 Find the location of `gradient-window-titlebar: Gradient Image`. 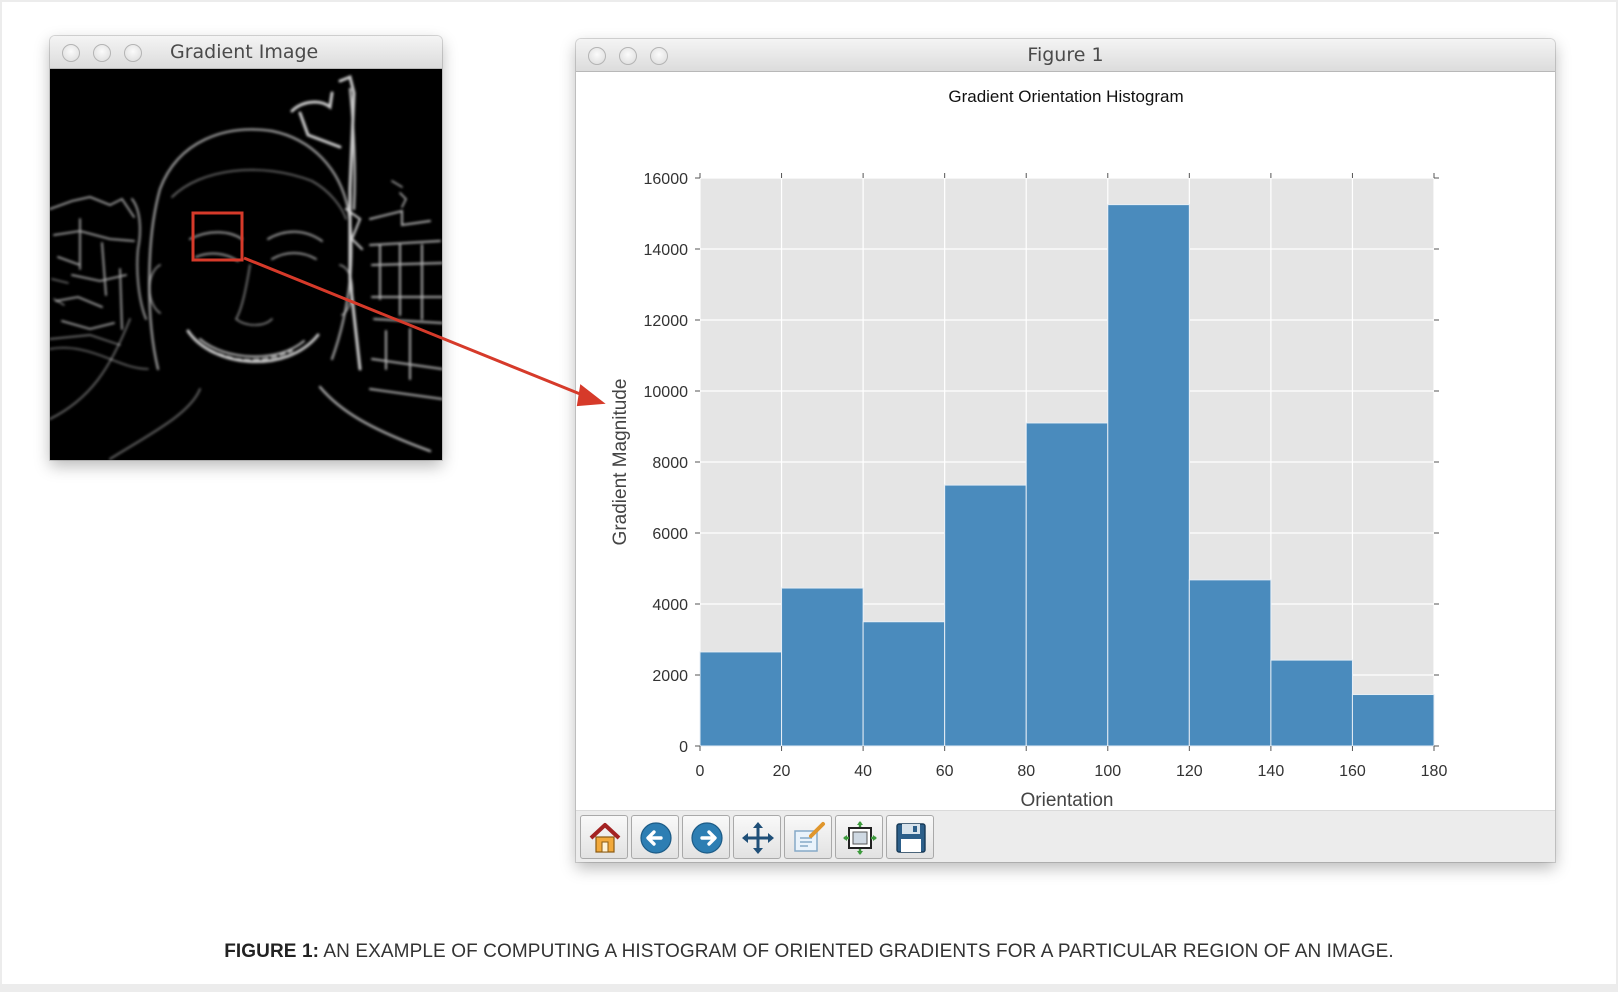

gradient-window-titlebar: Gradient Image is located at coordinates (246, 52).